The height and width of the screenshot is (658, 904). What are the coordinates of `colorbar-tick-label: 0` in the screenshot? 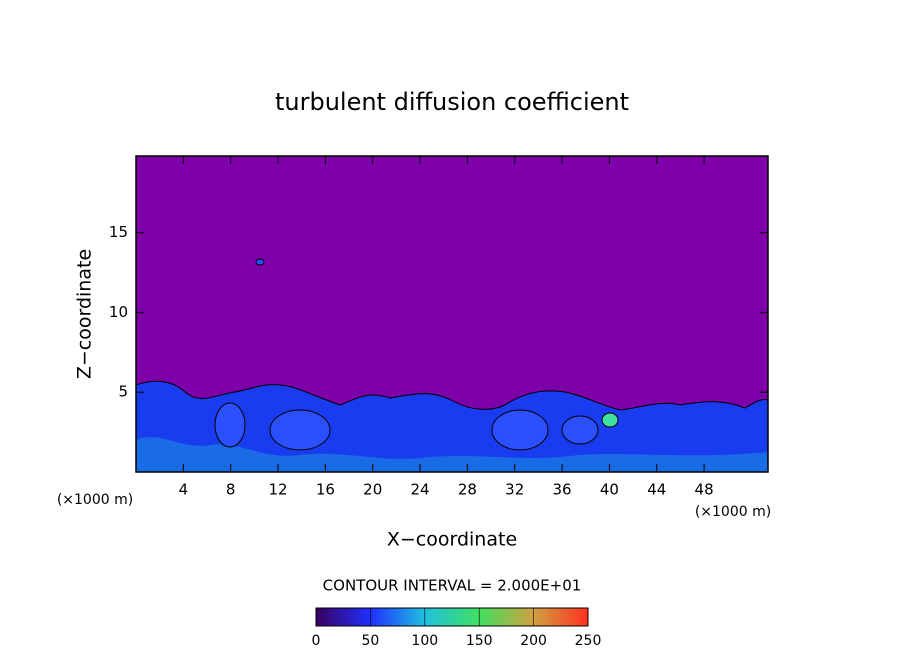 It's located at (316, 641).